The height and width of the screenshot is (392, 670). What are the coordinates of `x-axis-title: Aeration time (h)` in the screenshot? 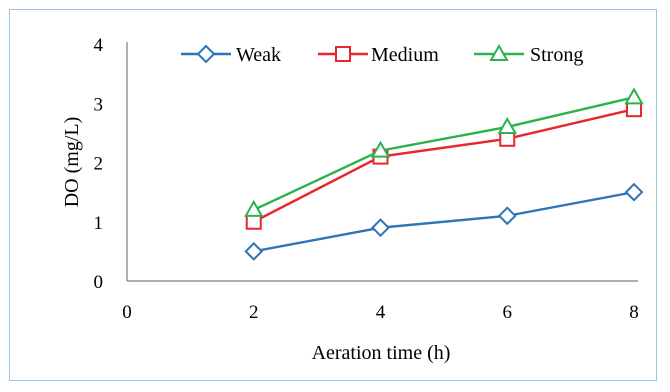 It's located at (381, 353).